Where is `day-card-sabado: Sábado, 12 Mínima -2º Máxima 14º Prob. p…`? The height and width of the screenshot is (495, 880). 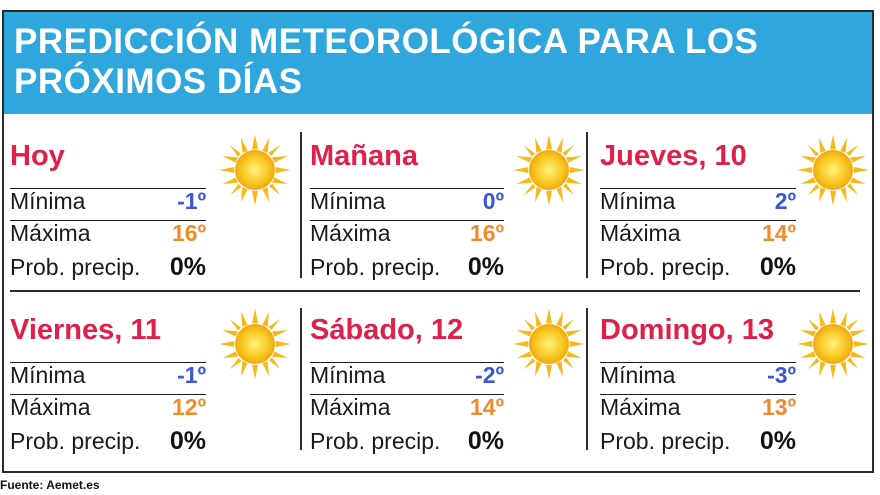
day-card-sabado: Sábado, 12 Mínima -2º Máxima 14º Prob. p… is located at coordinates (455, 381).